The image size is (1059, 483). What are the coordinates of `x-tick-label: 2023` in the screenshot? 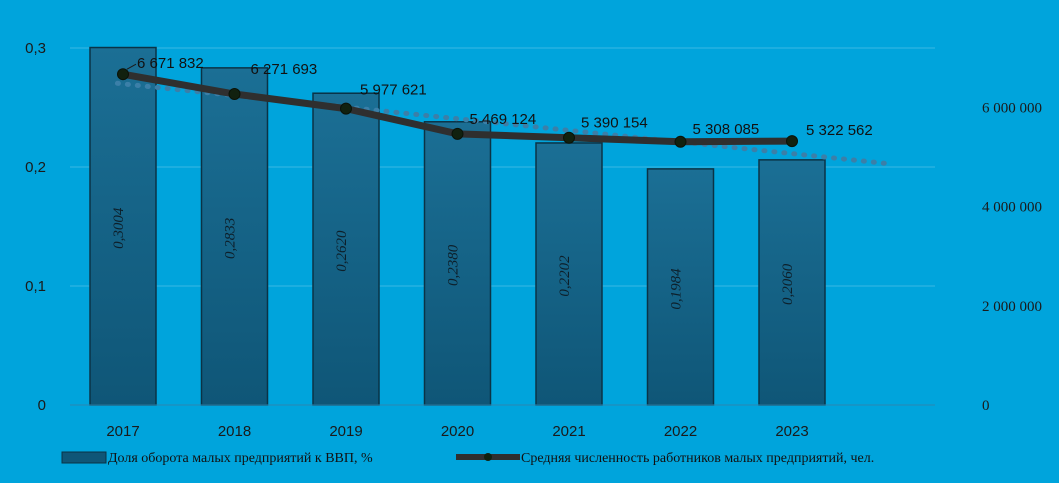 It's located at (791, 431).